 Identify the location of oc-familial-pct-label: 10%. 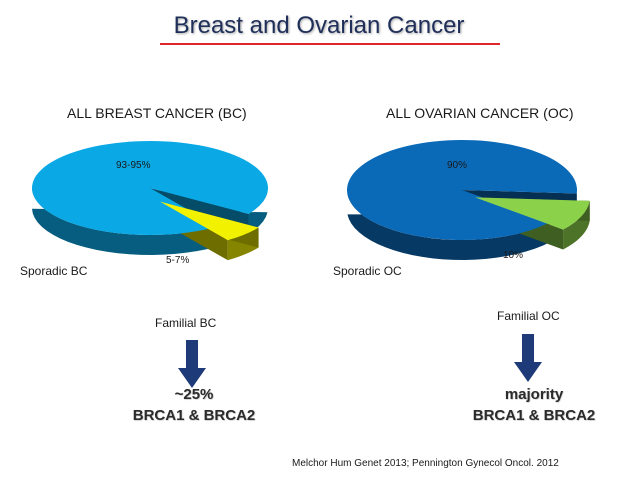
(513, 255).